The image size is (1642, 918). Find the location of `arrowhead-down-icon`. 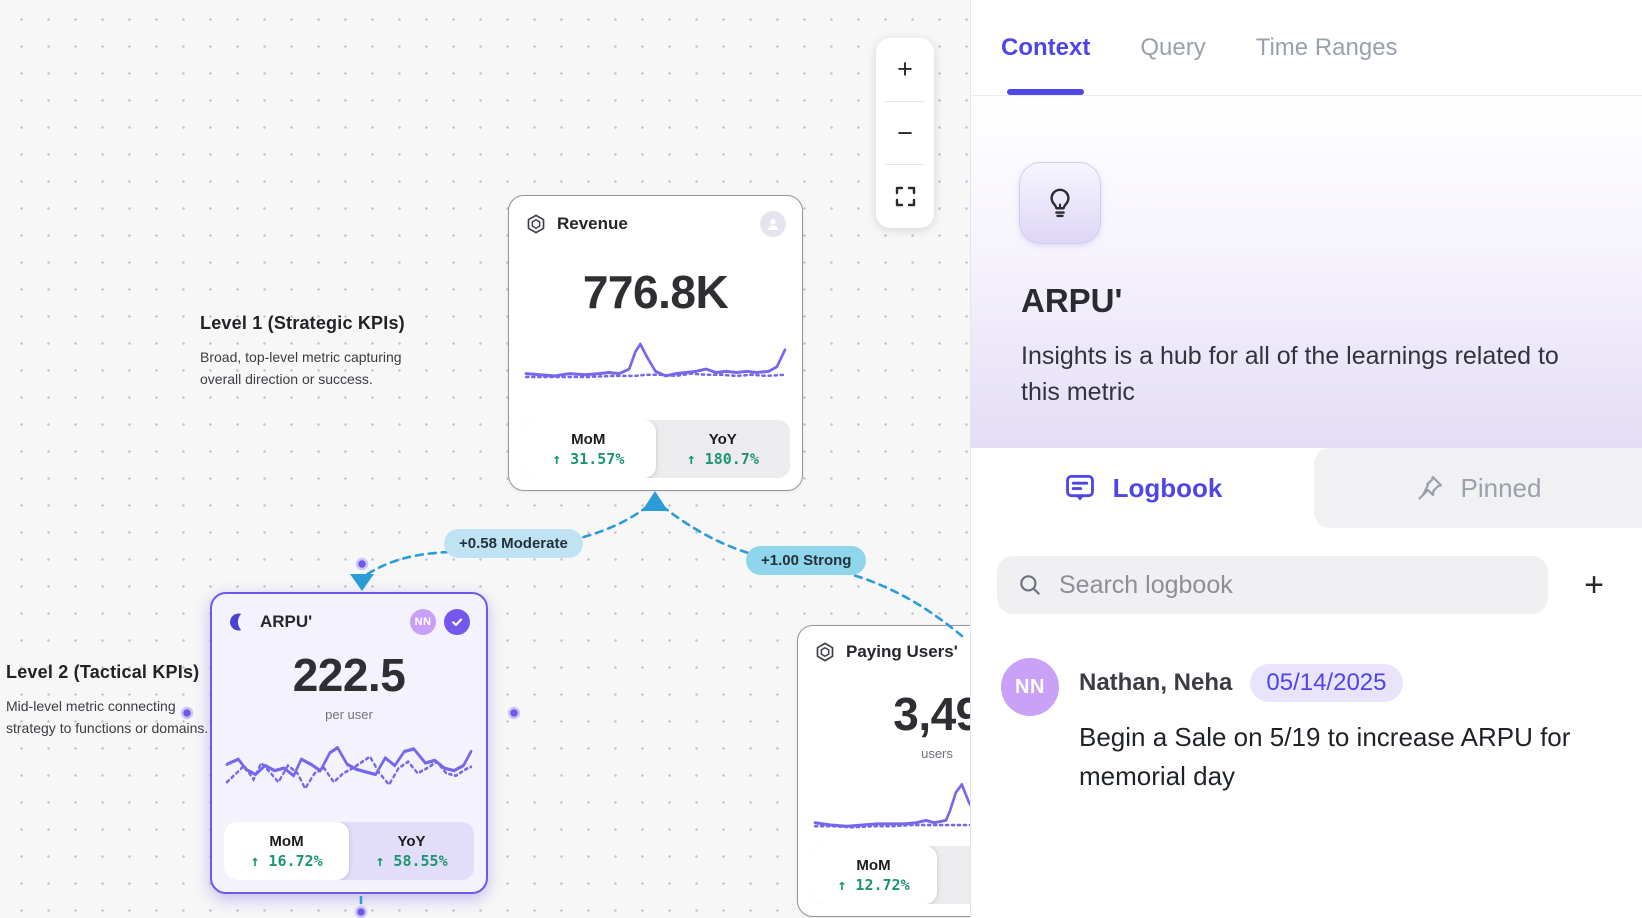

arrowhead-down-icon is located at coordinates (362, 582).